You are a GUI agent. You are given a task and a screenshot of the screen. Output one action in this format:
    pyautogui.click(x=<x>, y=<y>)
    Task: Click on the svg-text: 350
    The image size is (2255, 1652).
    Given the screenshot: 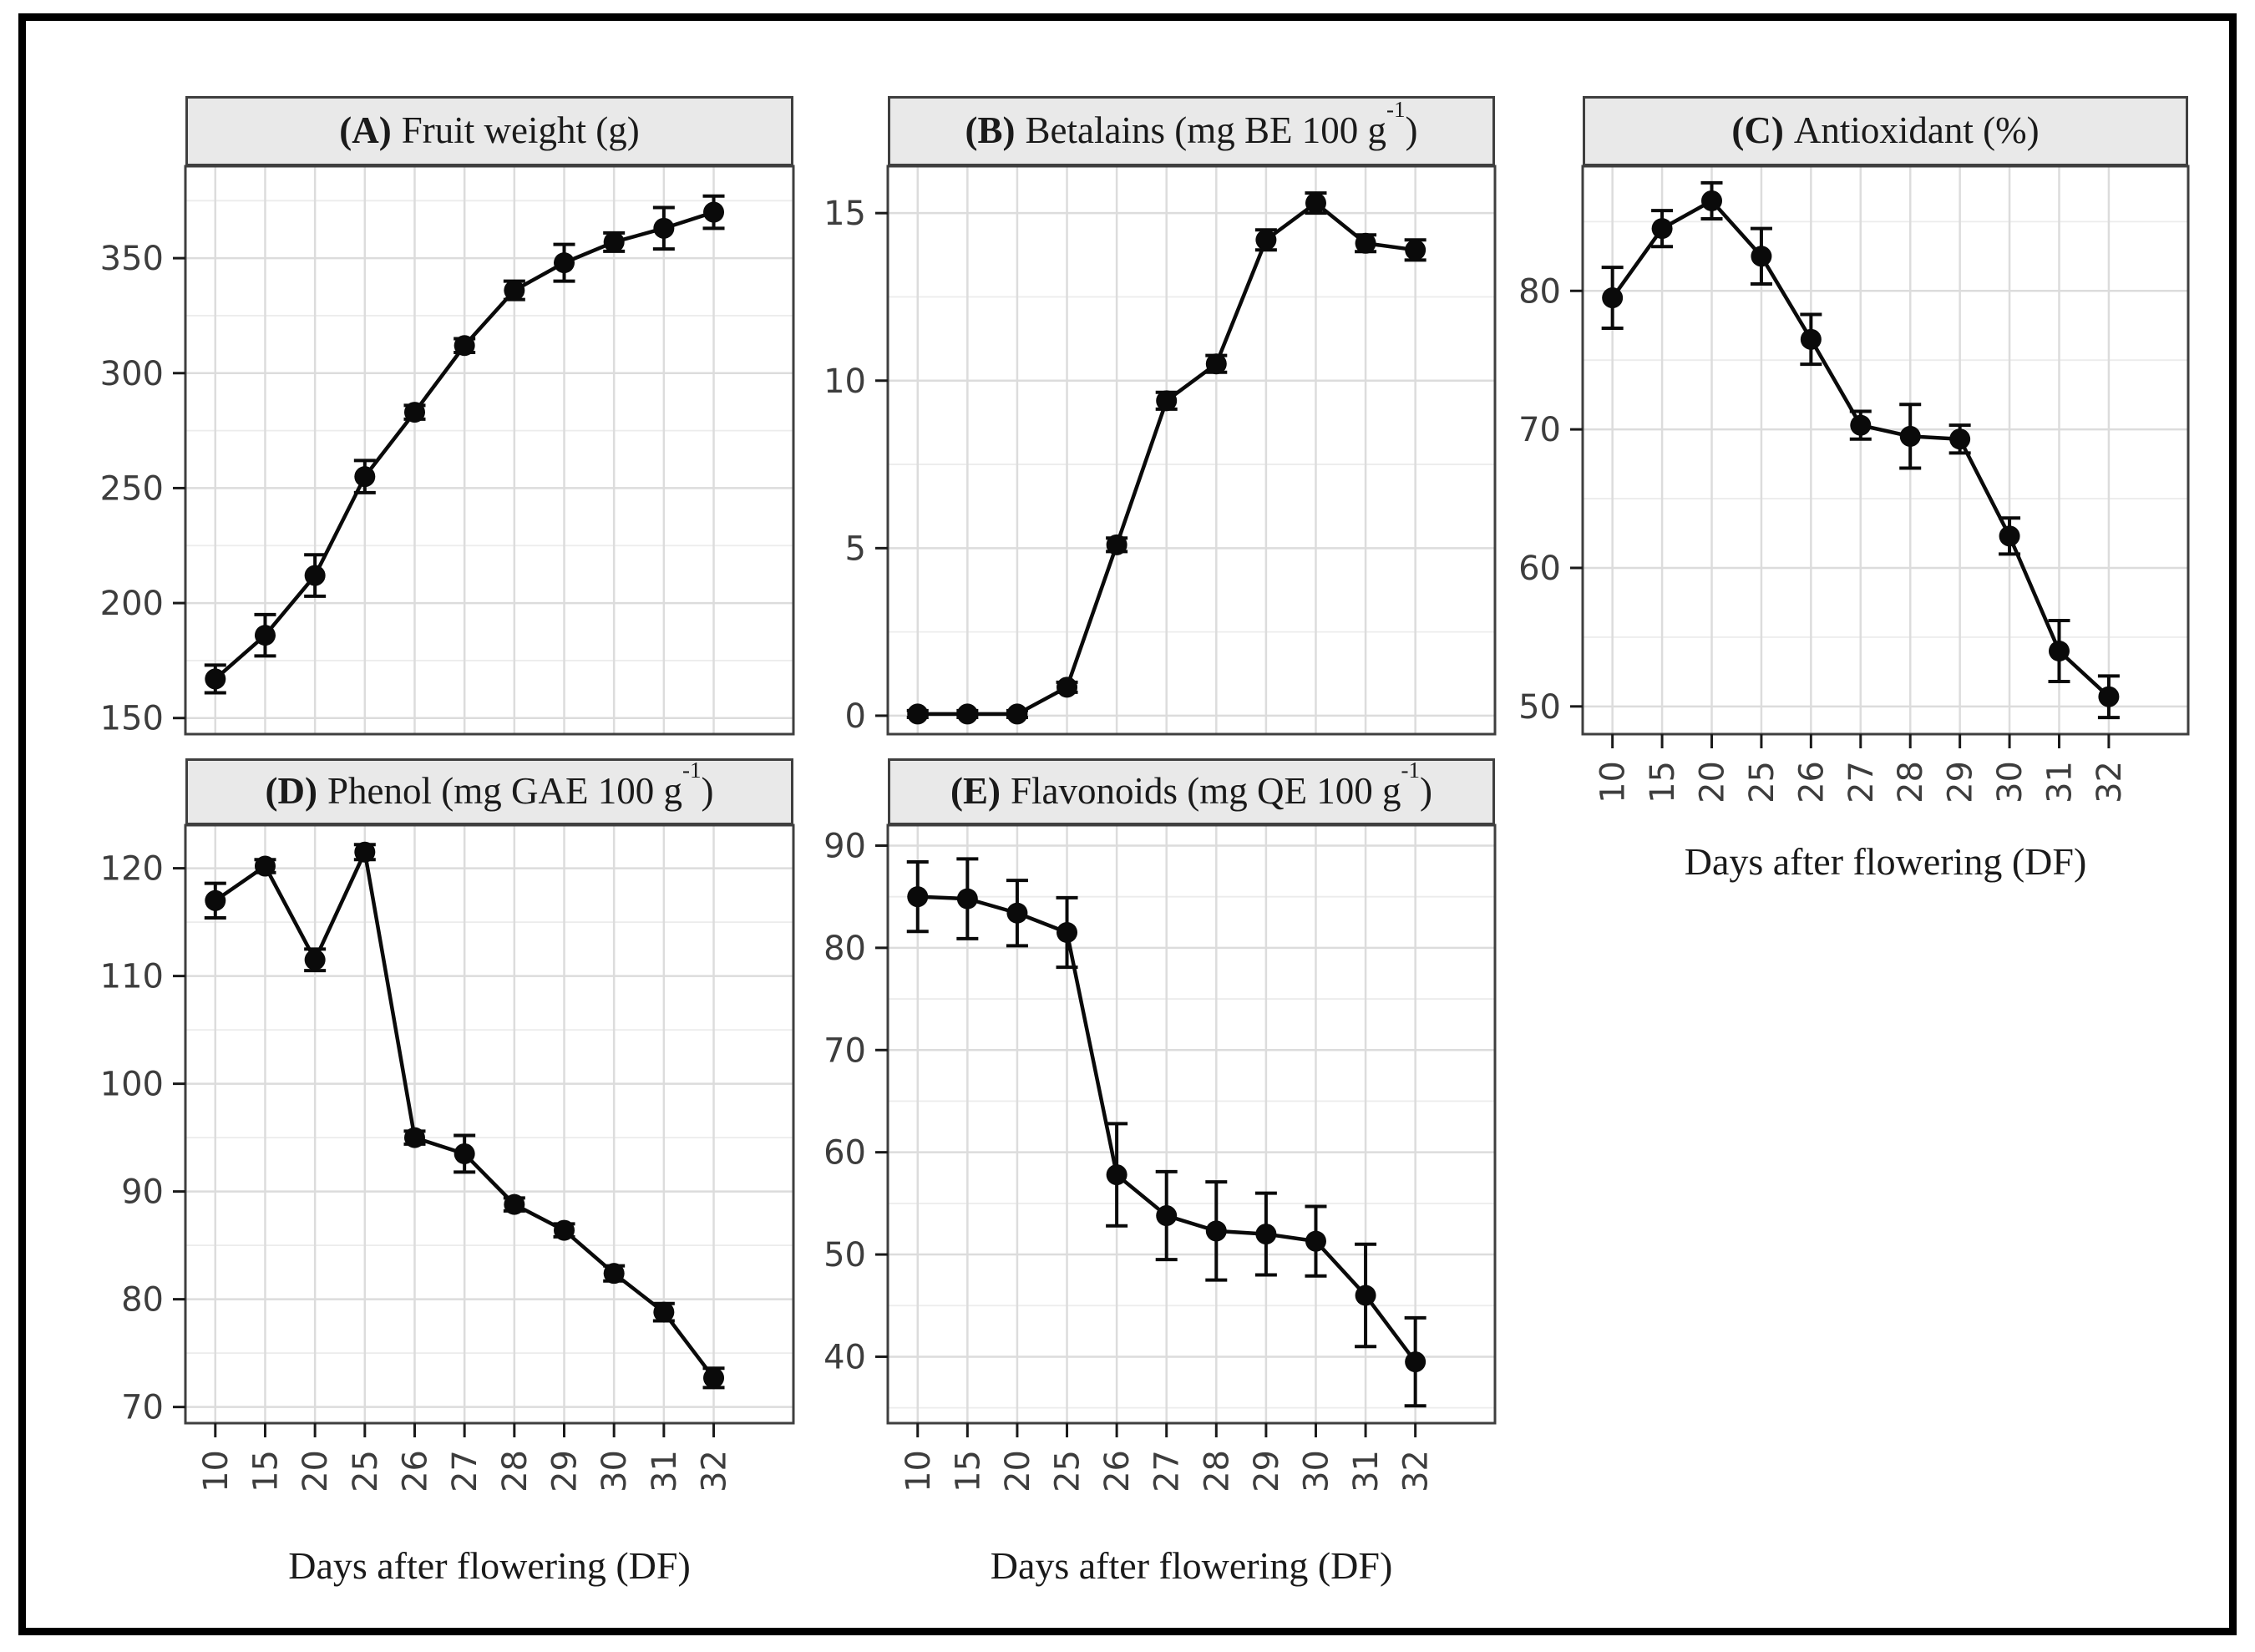 What is the action you would take?
    pyautogui.click(x=132, y=259)
    